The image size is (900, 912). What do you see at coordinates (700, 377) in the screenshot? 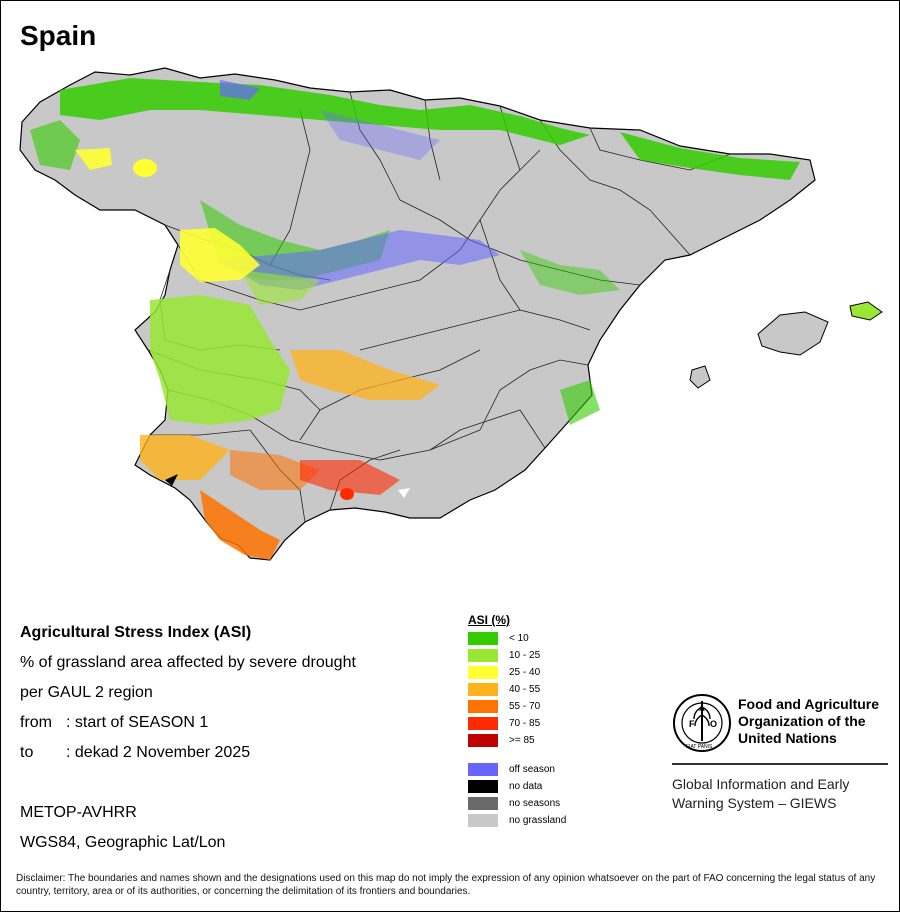
I see `ibiza-island` at bounding box center [700, 377].